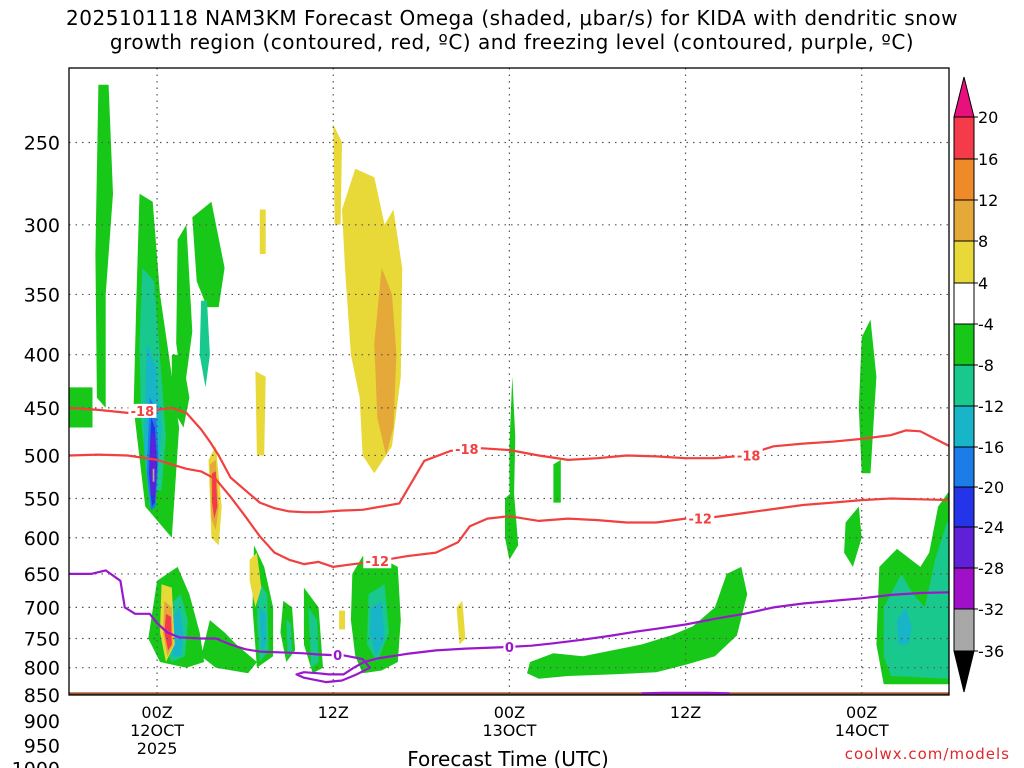  Describe the element at coordinates (509, 626) in the screenshot. I see `purple-contour-line` at that location.